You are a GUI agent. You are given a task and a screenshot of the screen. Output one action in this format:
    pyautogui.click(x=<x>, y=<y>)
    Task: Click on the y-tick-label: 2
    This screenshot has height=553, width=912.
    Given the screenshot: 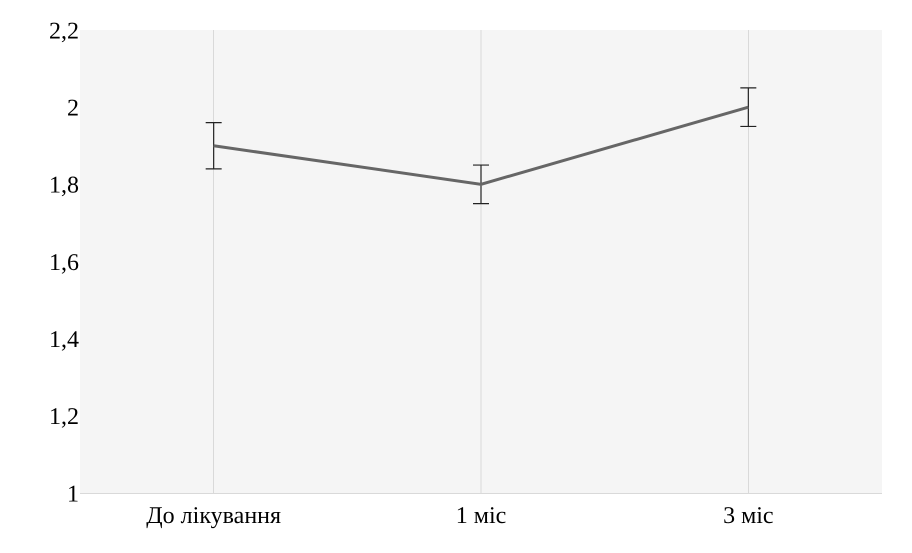 What is the action you would take?
    pyautogui.click(x=73, y=109)
    